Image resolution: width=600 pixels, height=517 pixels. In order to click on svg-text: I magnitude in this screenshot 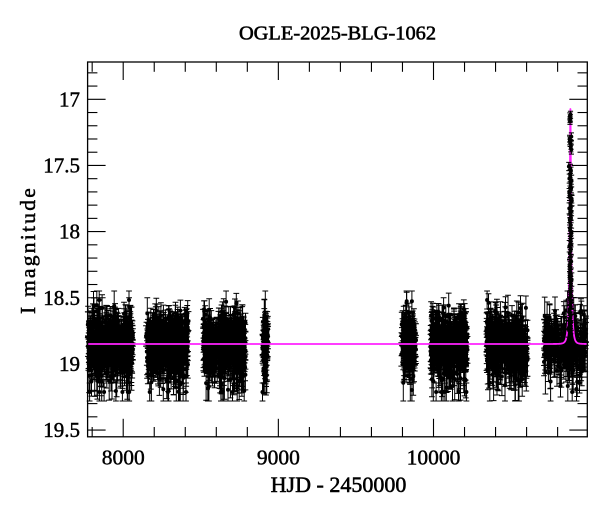, I will do `click(28, 250)`.